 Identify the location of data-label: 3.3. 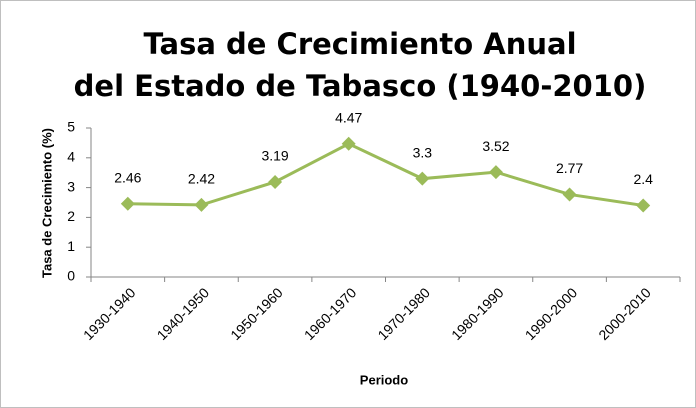
(423, 152).